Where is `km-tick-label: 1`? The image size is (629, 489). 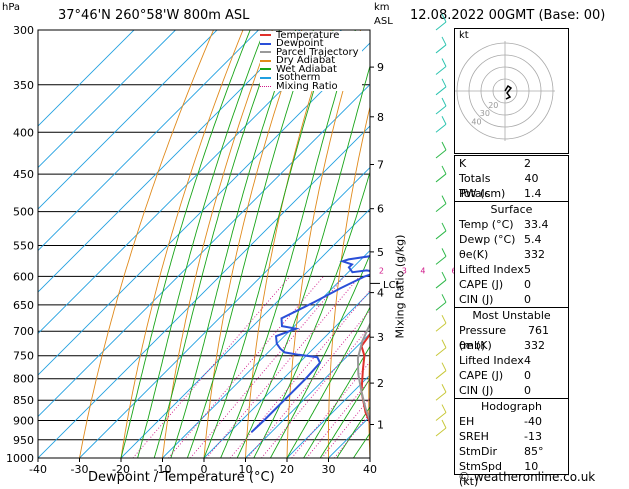
km-tick-label: 1 is located at coordinates (380, 424).